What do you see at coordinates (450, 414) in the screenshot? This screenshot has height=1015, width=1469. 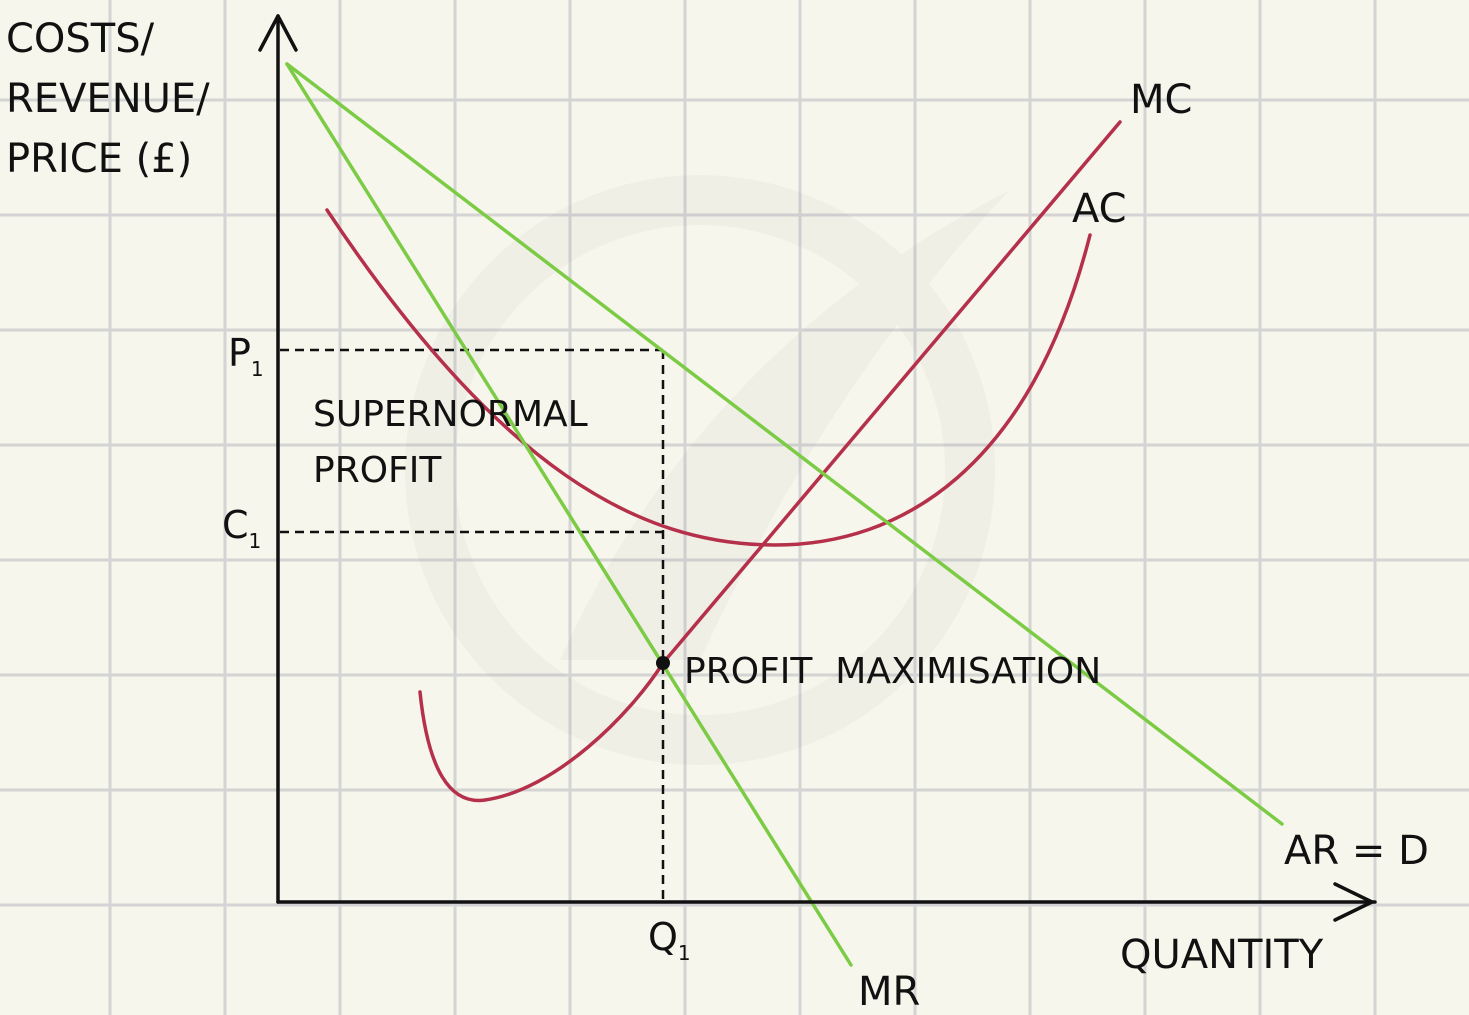 I see `supernormal-profit-label-line-1: SUPERNORMAL` at bounding box center [450, 414].